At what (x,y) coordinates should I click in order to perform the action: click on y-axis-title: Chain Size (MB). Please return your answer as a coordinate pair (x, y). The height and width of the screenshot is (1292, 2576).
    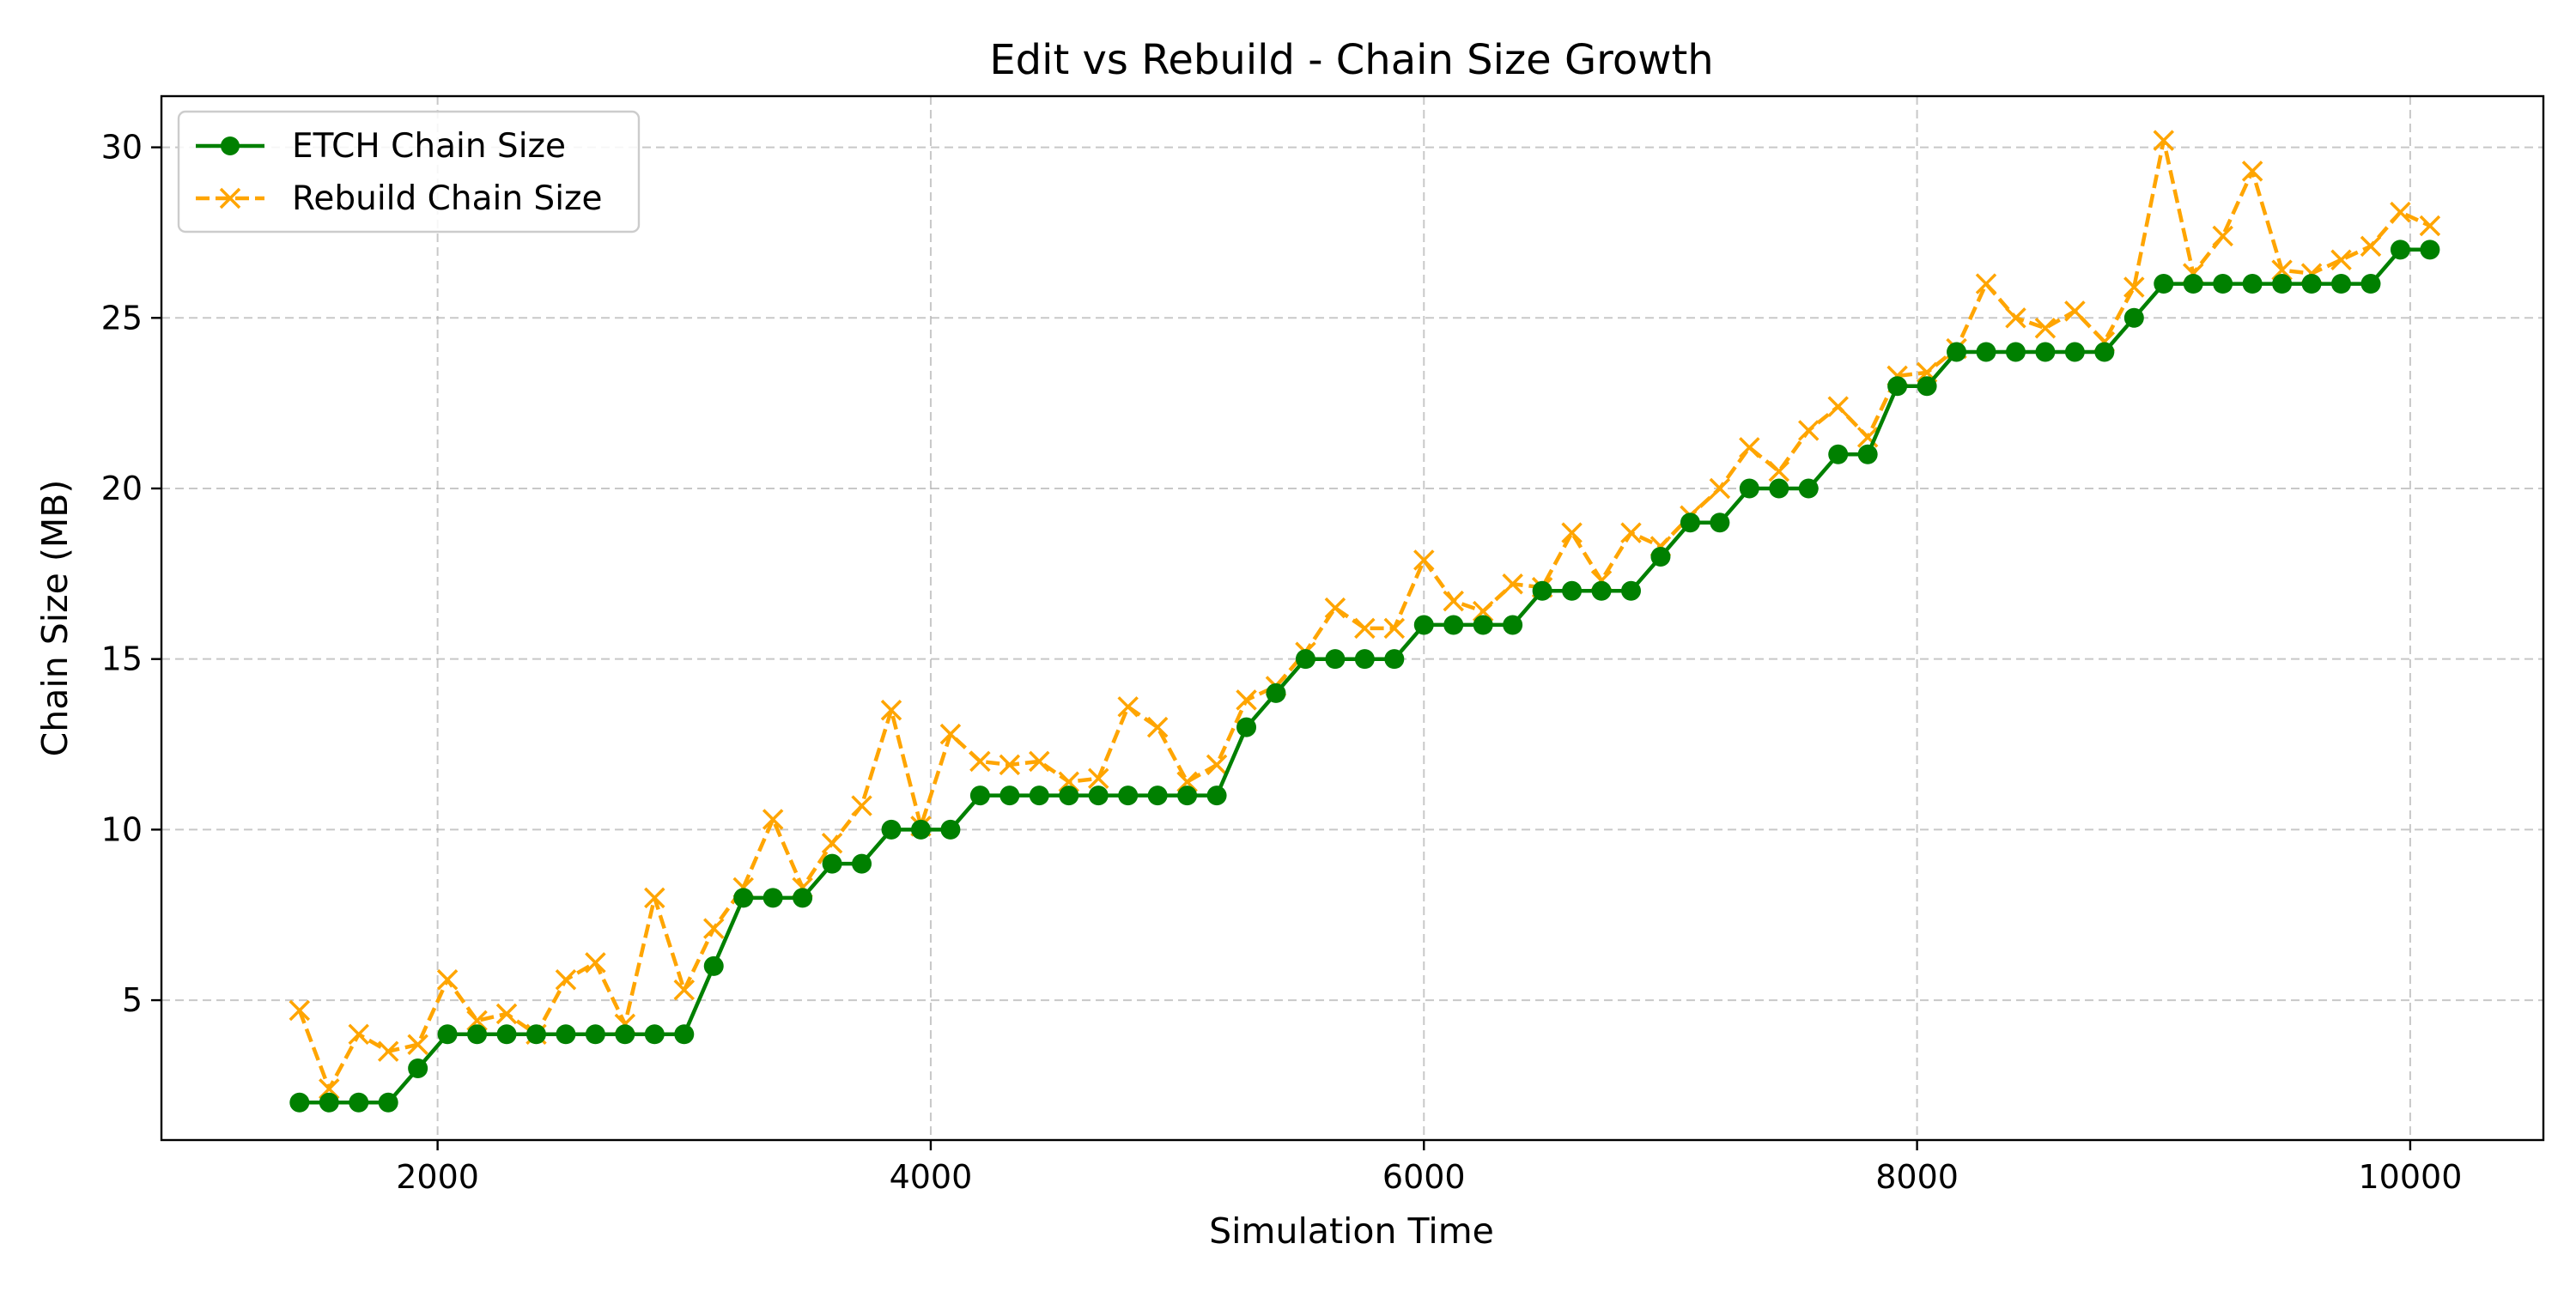
    Looking at the image, I should click on (55, 618).